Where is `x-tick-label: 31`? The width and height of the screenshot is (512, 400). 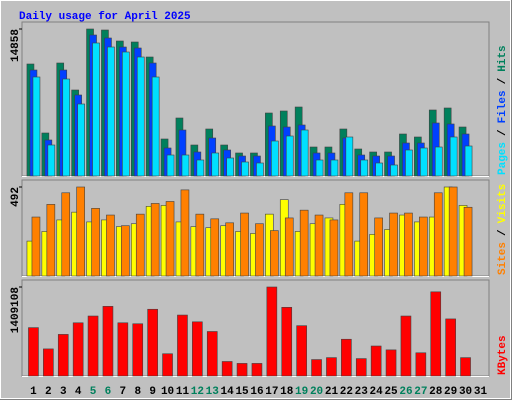 x-tick-label: 31 is located at coordinates (481, 392).